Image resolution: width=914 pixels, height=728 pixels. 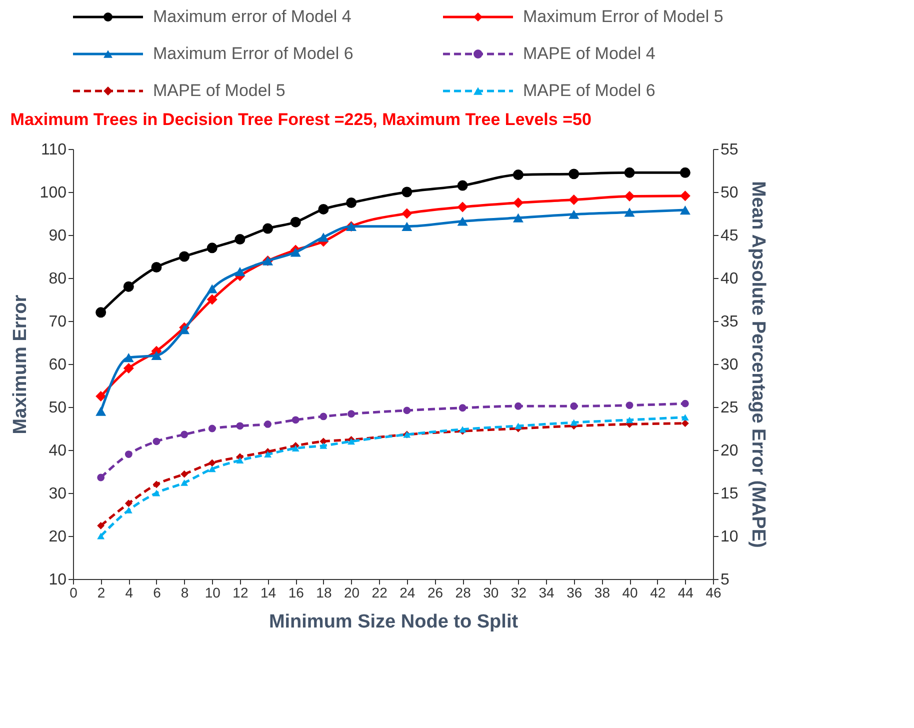 I want to click on x-tick-label: 40, so click(x=630, y=592).